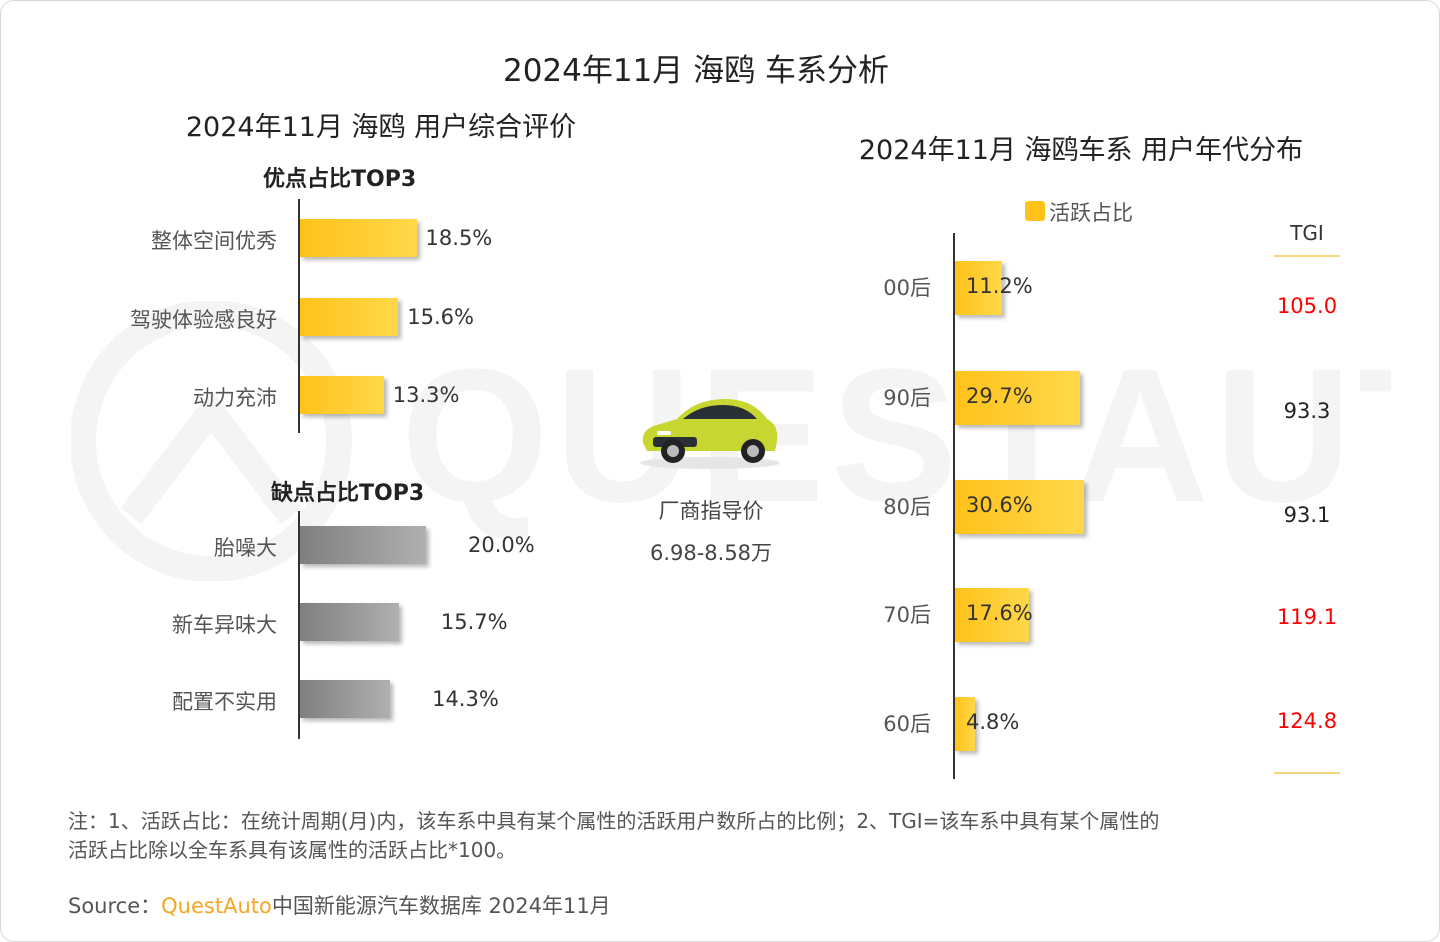  What do you see at coordinates (214, 241) in the screenshot?
I see `category-label: 整体空间优秀` at bounding box center [214, 241].